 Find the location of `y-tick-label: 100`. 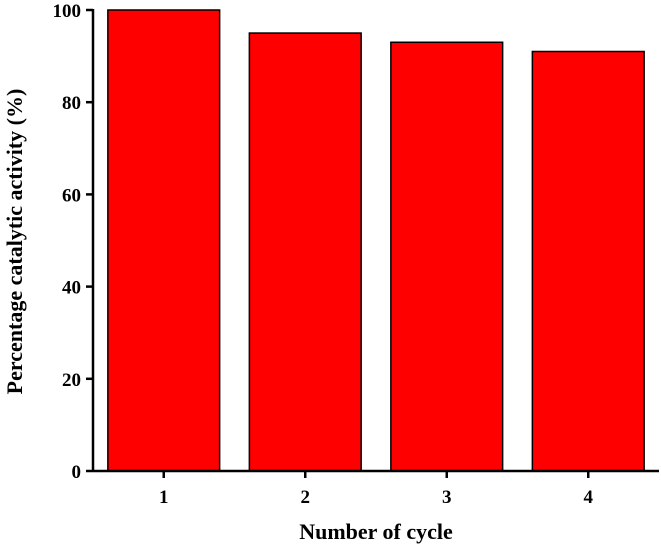

y-tick-label: 100 is located at coordinates (67, 11).